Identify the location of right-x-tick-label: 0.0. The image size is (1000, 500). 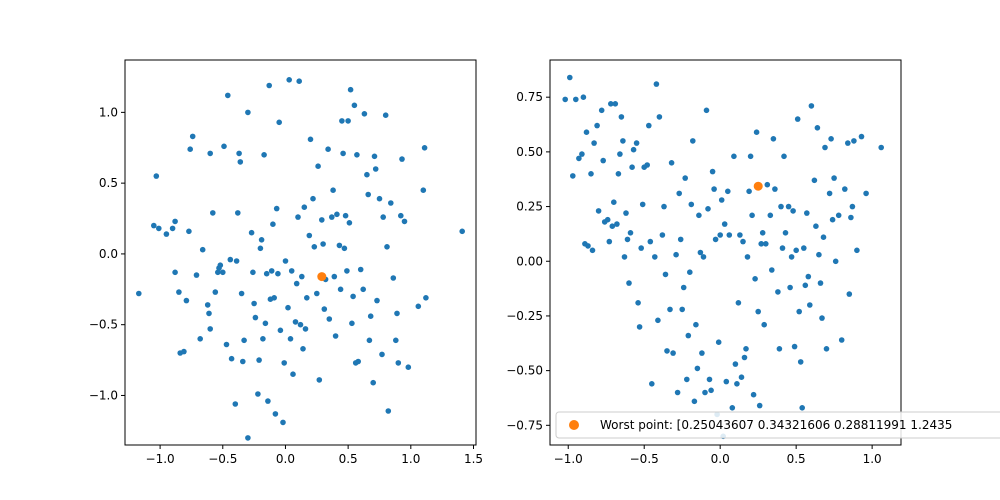
(720, 459).